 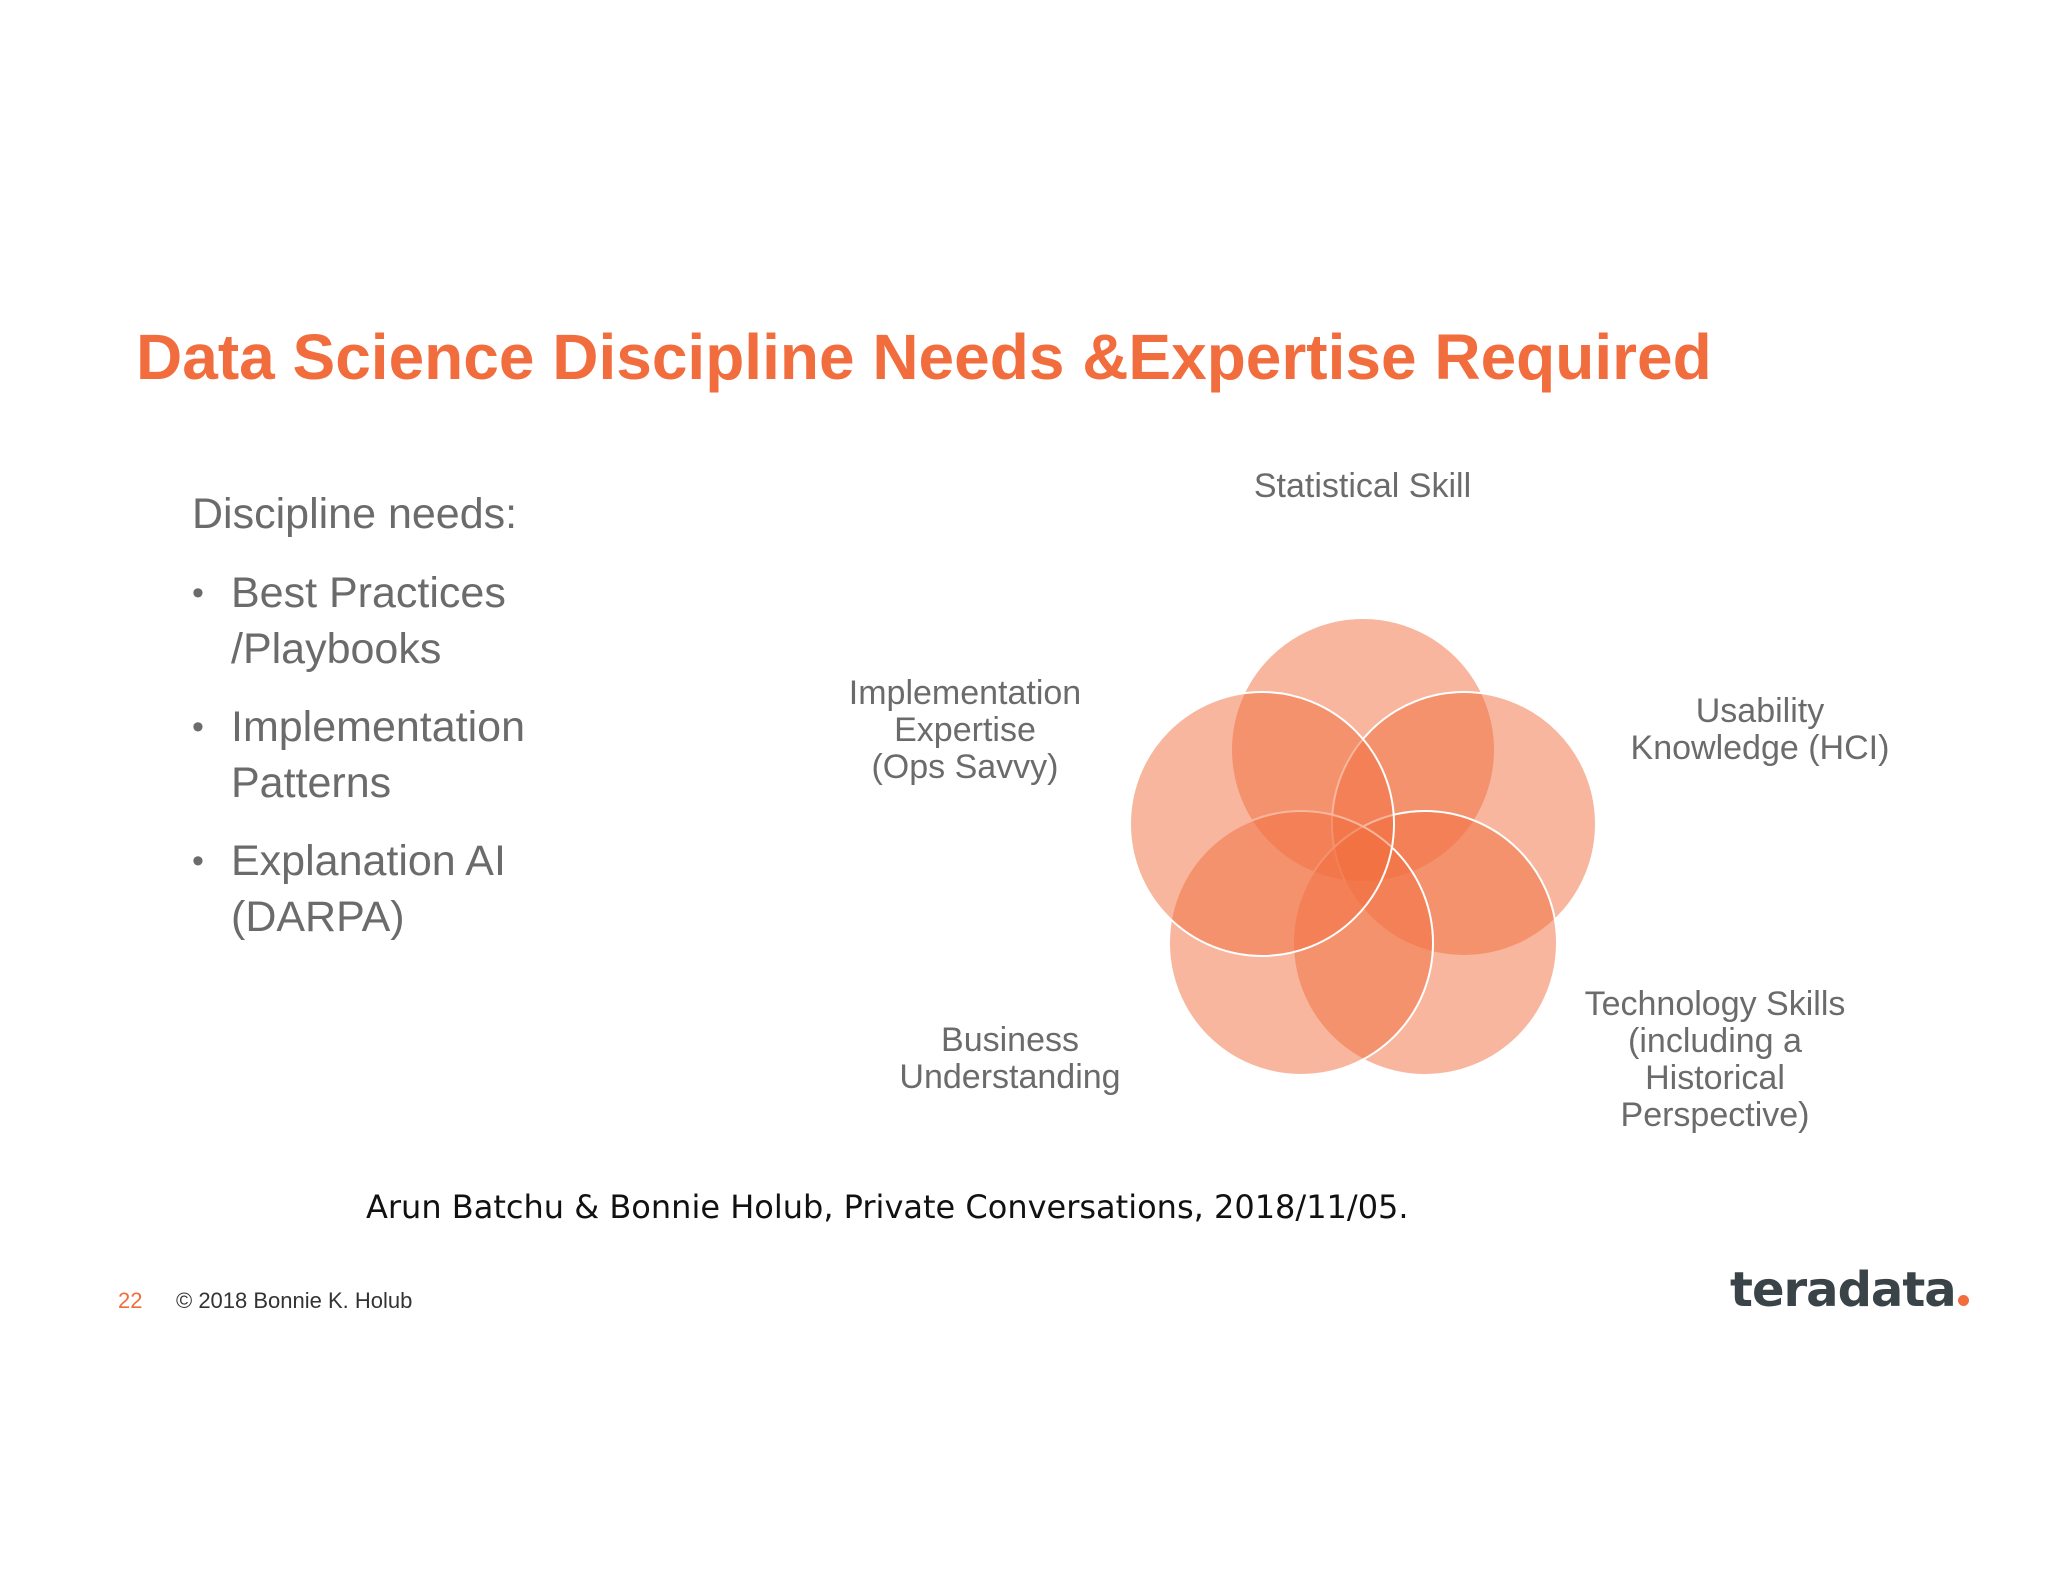 I want to click on label-usability-knowledge: Usability Knowledge (HCI), so click(x=1760, y=729).